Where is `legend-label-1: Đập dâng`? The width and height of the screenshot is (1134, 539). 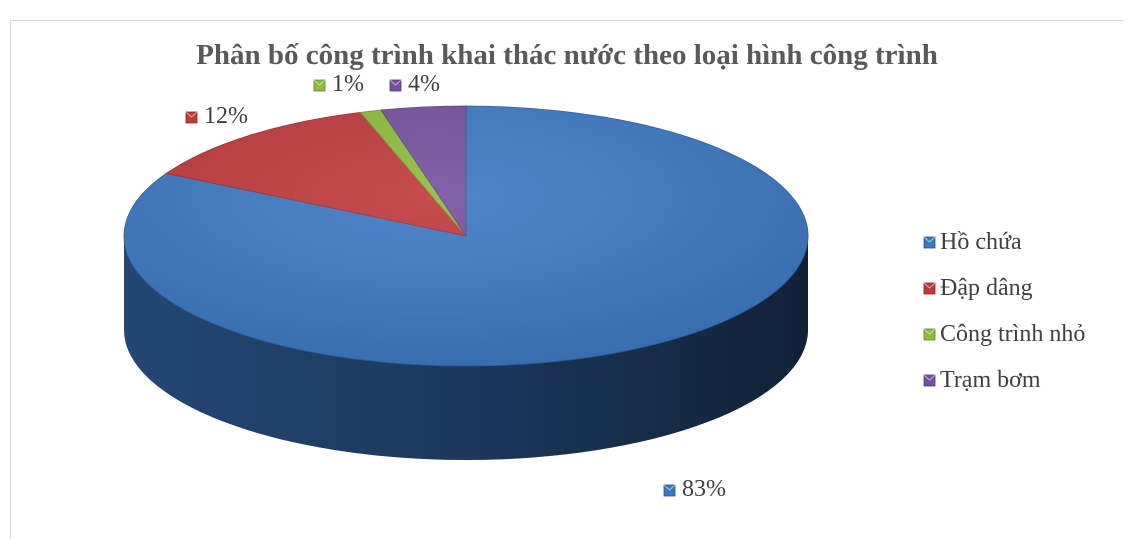 legend-label-1: Đập dâng is located at coordinates (986, 288).